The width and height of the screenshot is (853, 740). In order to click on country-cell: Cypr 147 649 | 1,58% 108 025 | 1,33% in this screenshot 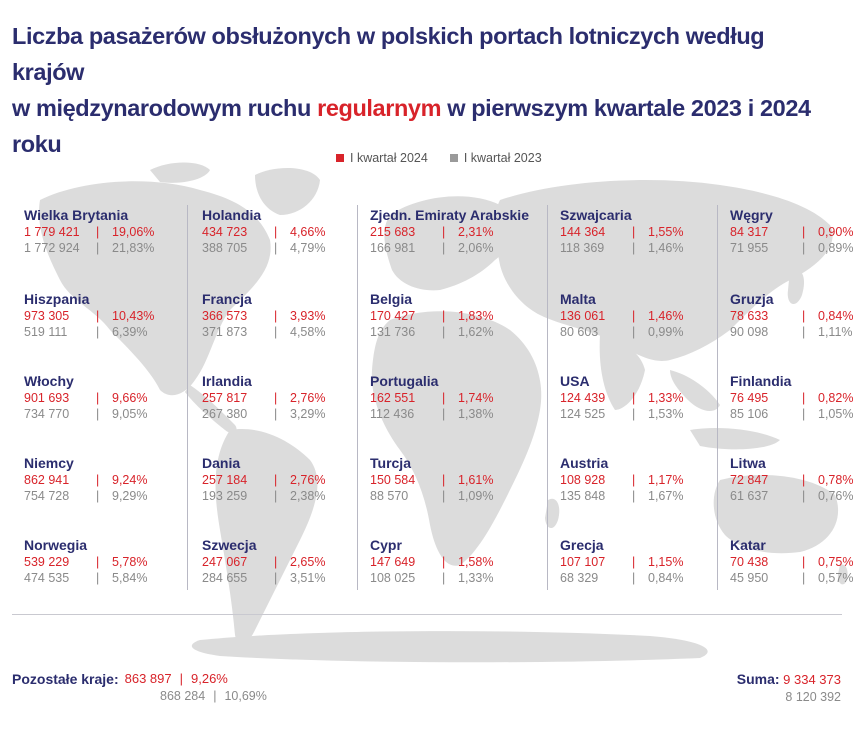, I will do `click(445, 561)`.